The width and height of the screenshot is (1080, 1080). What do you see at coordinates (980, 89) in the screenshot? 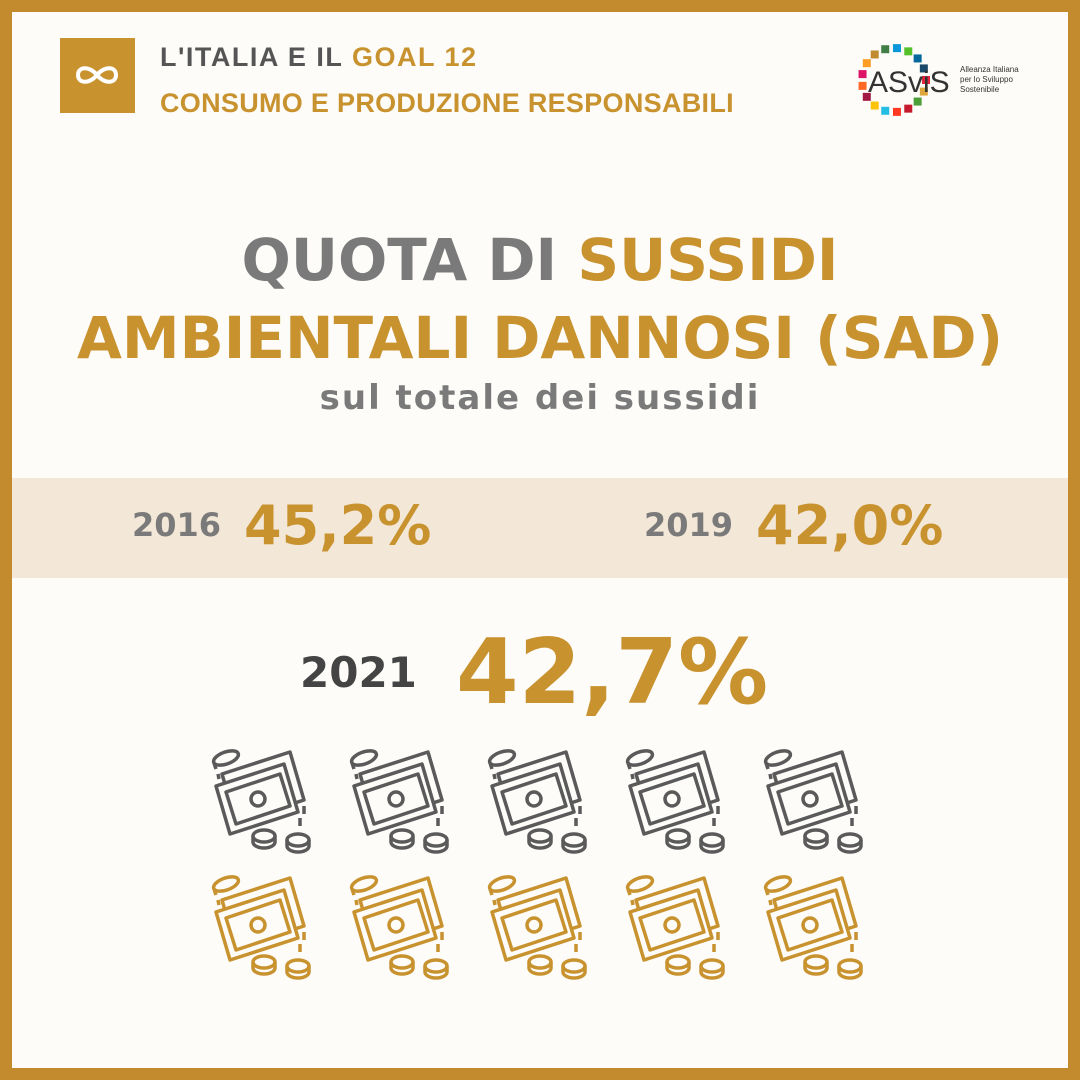
I see `logo-tagline: Sostenibile` at bounding box center [980, 89].